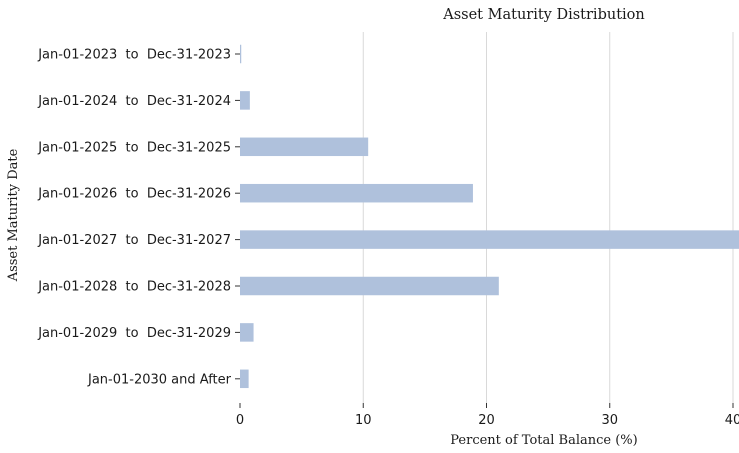  I want to click on x-ticks: 0 10 20 30 40, so click(487, 415).